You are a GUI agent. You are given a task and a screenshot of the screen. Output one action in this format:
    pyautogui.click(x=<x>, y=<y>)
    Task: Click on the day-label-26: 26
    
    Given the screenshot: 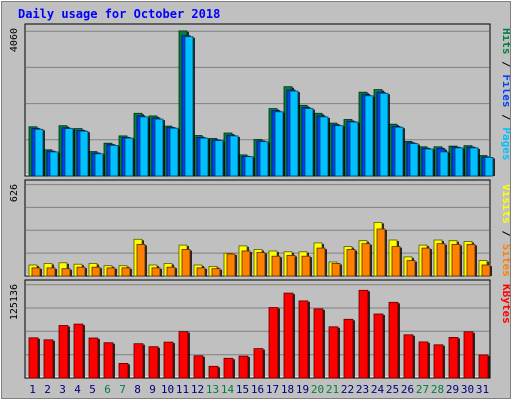 What is the action you would take?
    pyautogui.click(x=407, y=389)
    